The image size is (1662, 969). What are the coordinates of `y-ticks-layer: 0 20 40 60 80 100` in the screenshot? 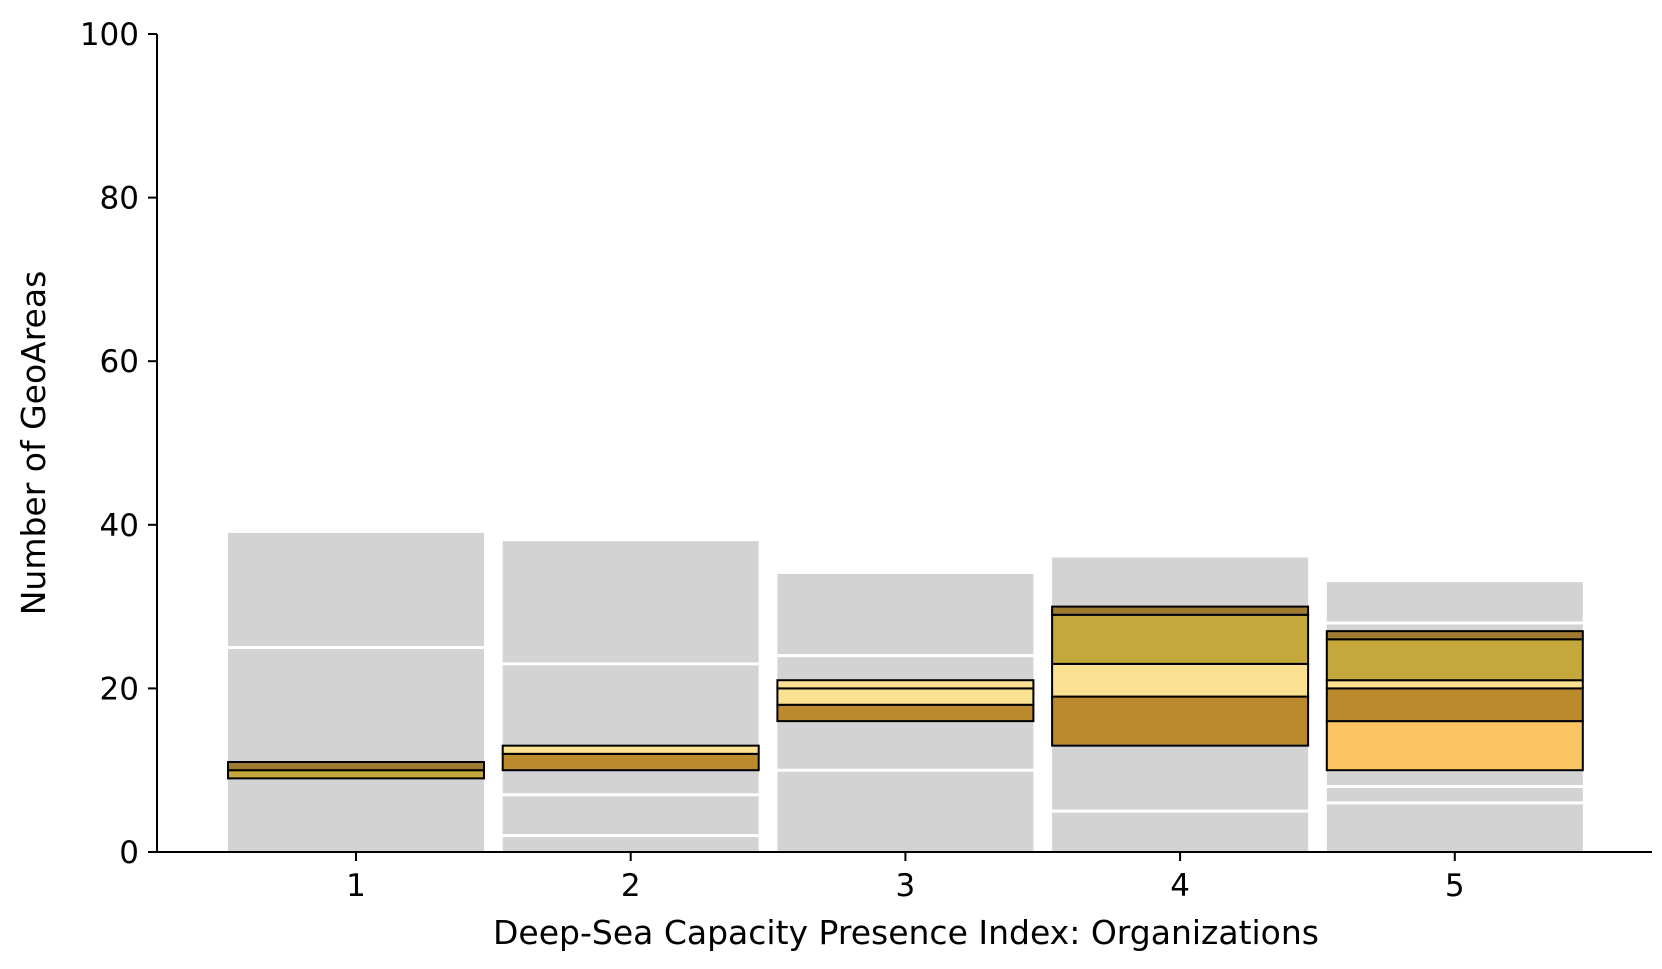 It's located at (118, 444).